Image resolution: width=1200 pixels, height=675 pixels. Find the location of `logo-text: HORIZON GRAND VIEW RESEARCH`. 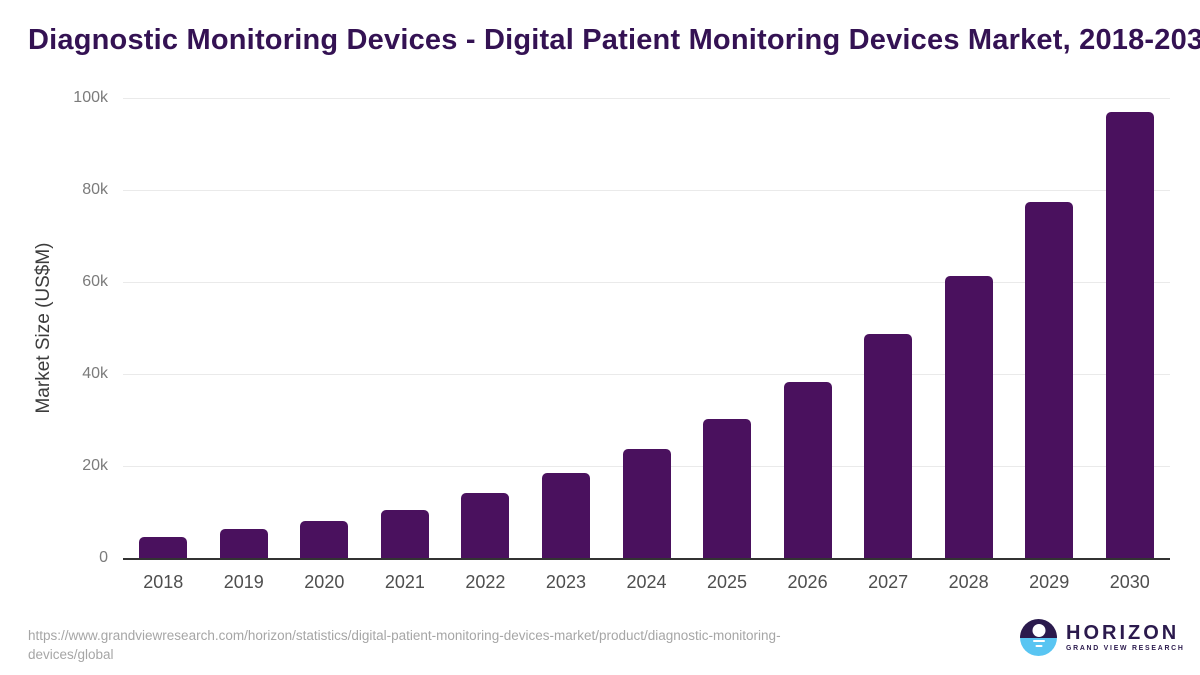

logo-text: HORIZON GRAND VIEW RESEARCH is located at coordinates (1125, 637).